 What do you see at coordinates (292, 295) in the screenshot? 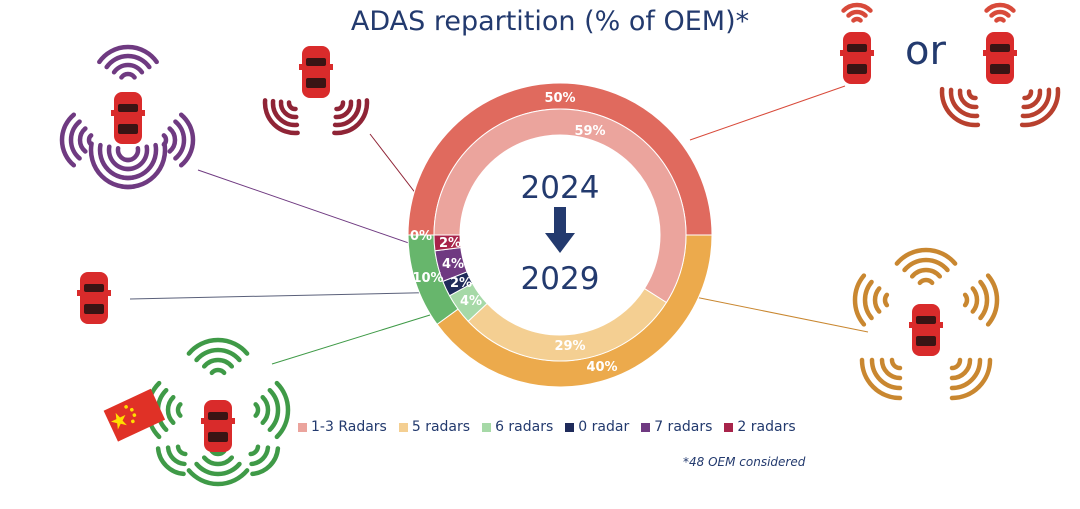
I see `connector-0-radar` at bounding box center [292, 295].